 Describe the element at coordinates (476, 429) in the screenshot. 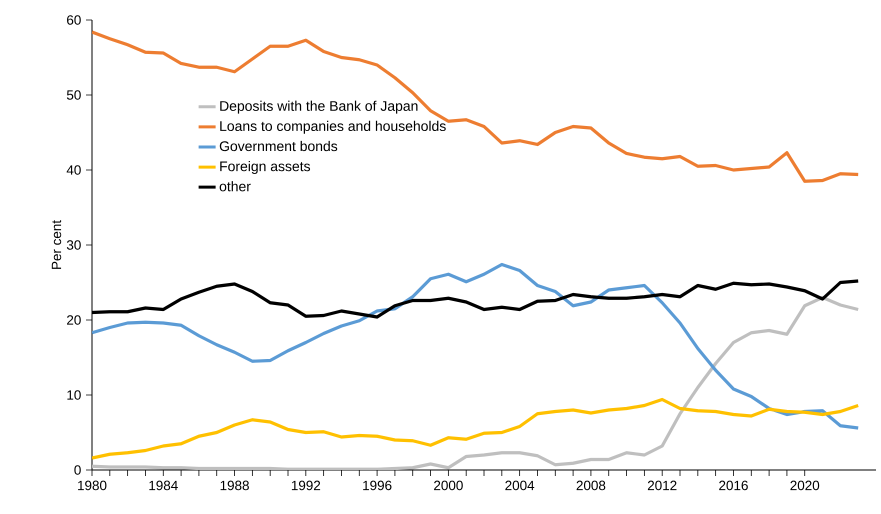

I see `line-series` at that location.